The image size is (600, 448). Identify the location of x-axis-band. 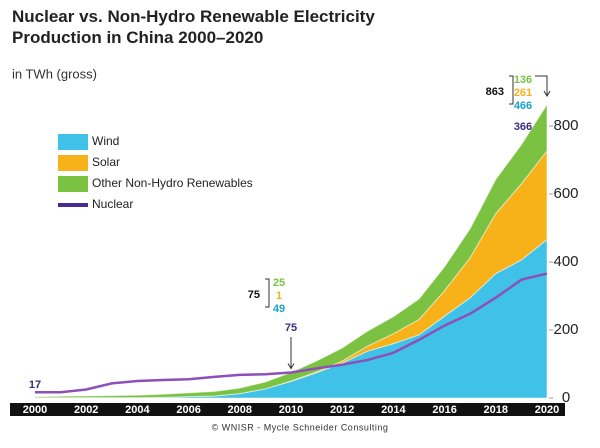
(287, 409).